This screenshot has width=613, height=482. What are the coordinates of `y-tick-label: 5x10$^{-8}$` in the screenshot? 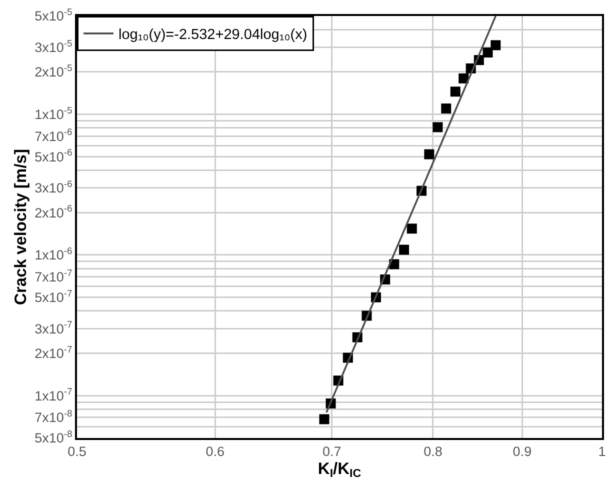 It's located at (53, 437).